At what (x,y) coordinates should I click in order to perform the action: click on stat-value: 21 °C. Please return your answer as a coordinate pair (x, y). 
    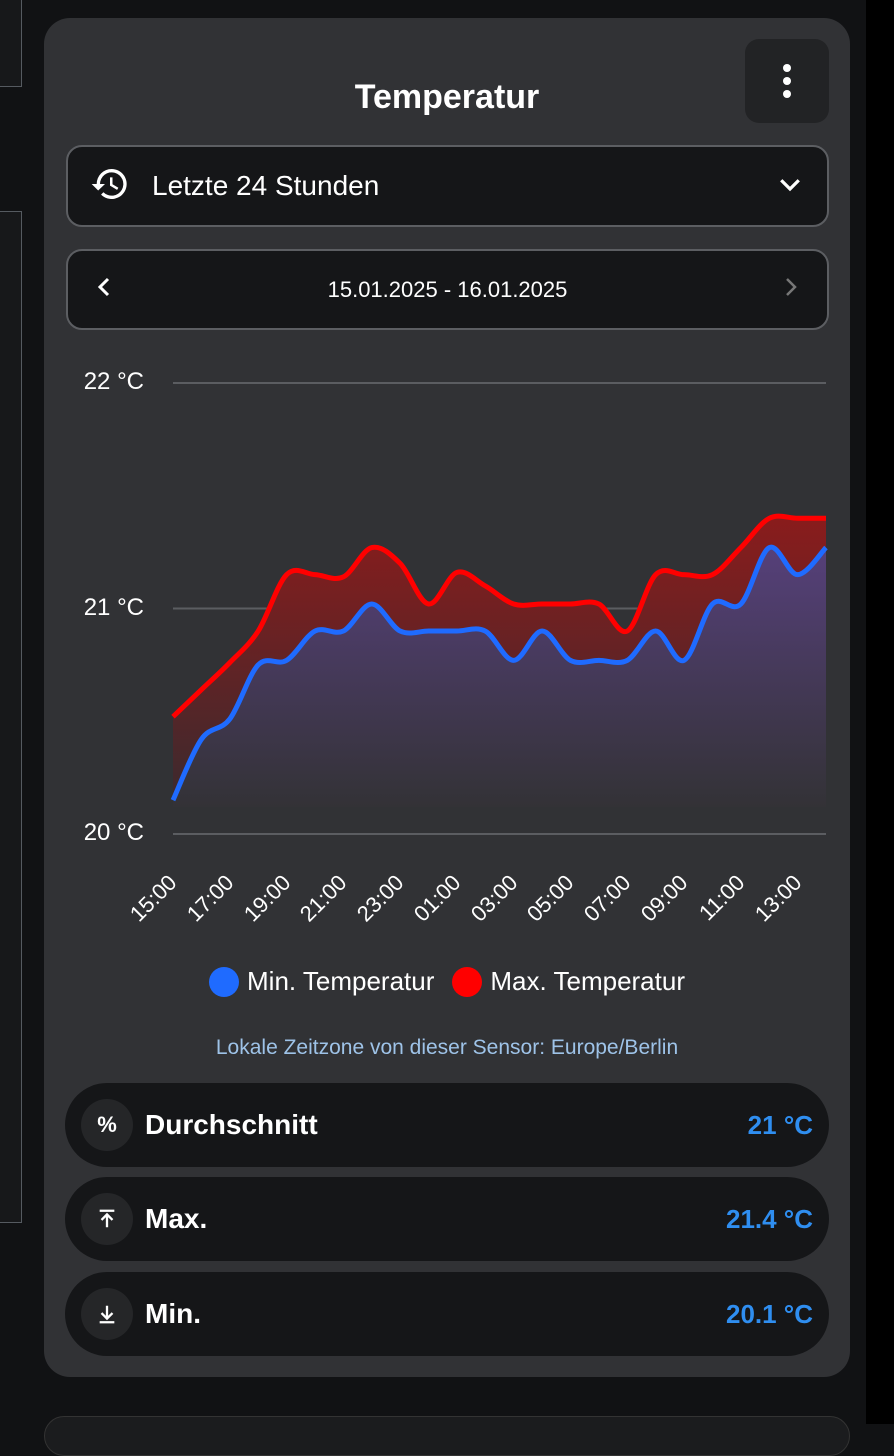
    Looking at the image, I should click on (780, 1124).